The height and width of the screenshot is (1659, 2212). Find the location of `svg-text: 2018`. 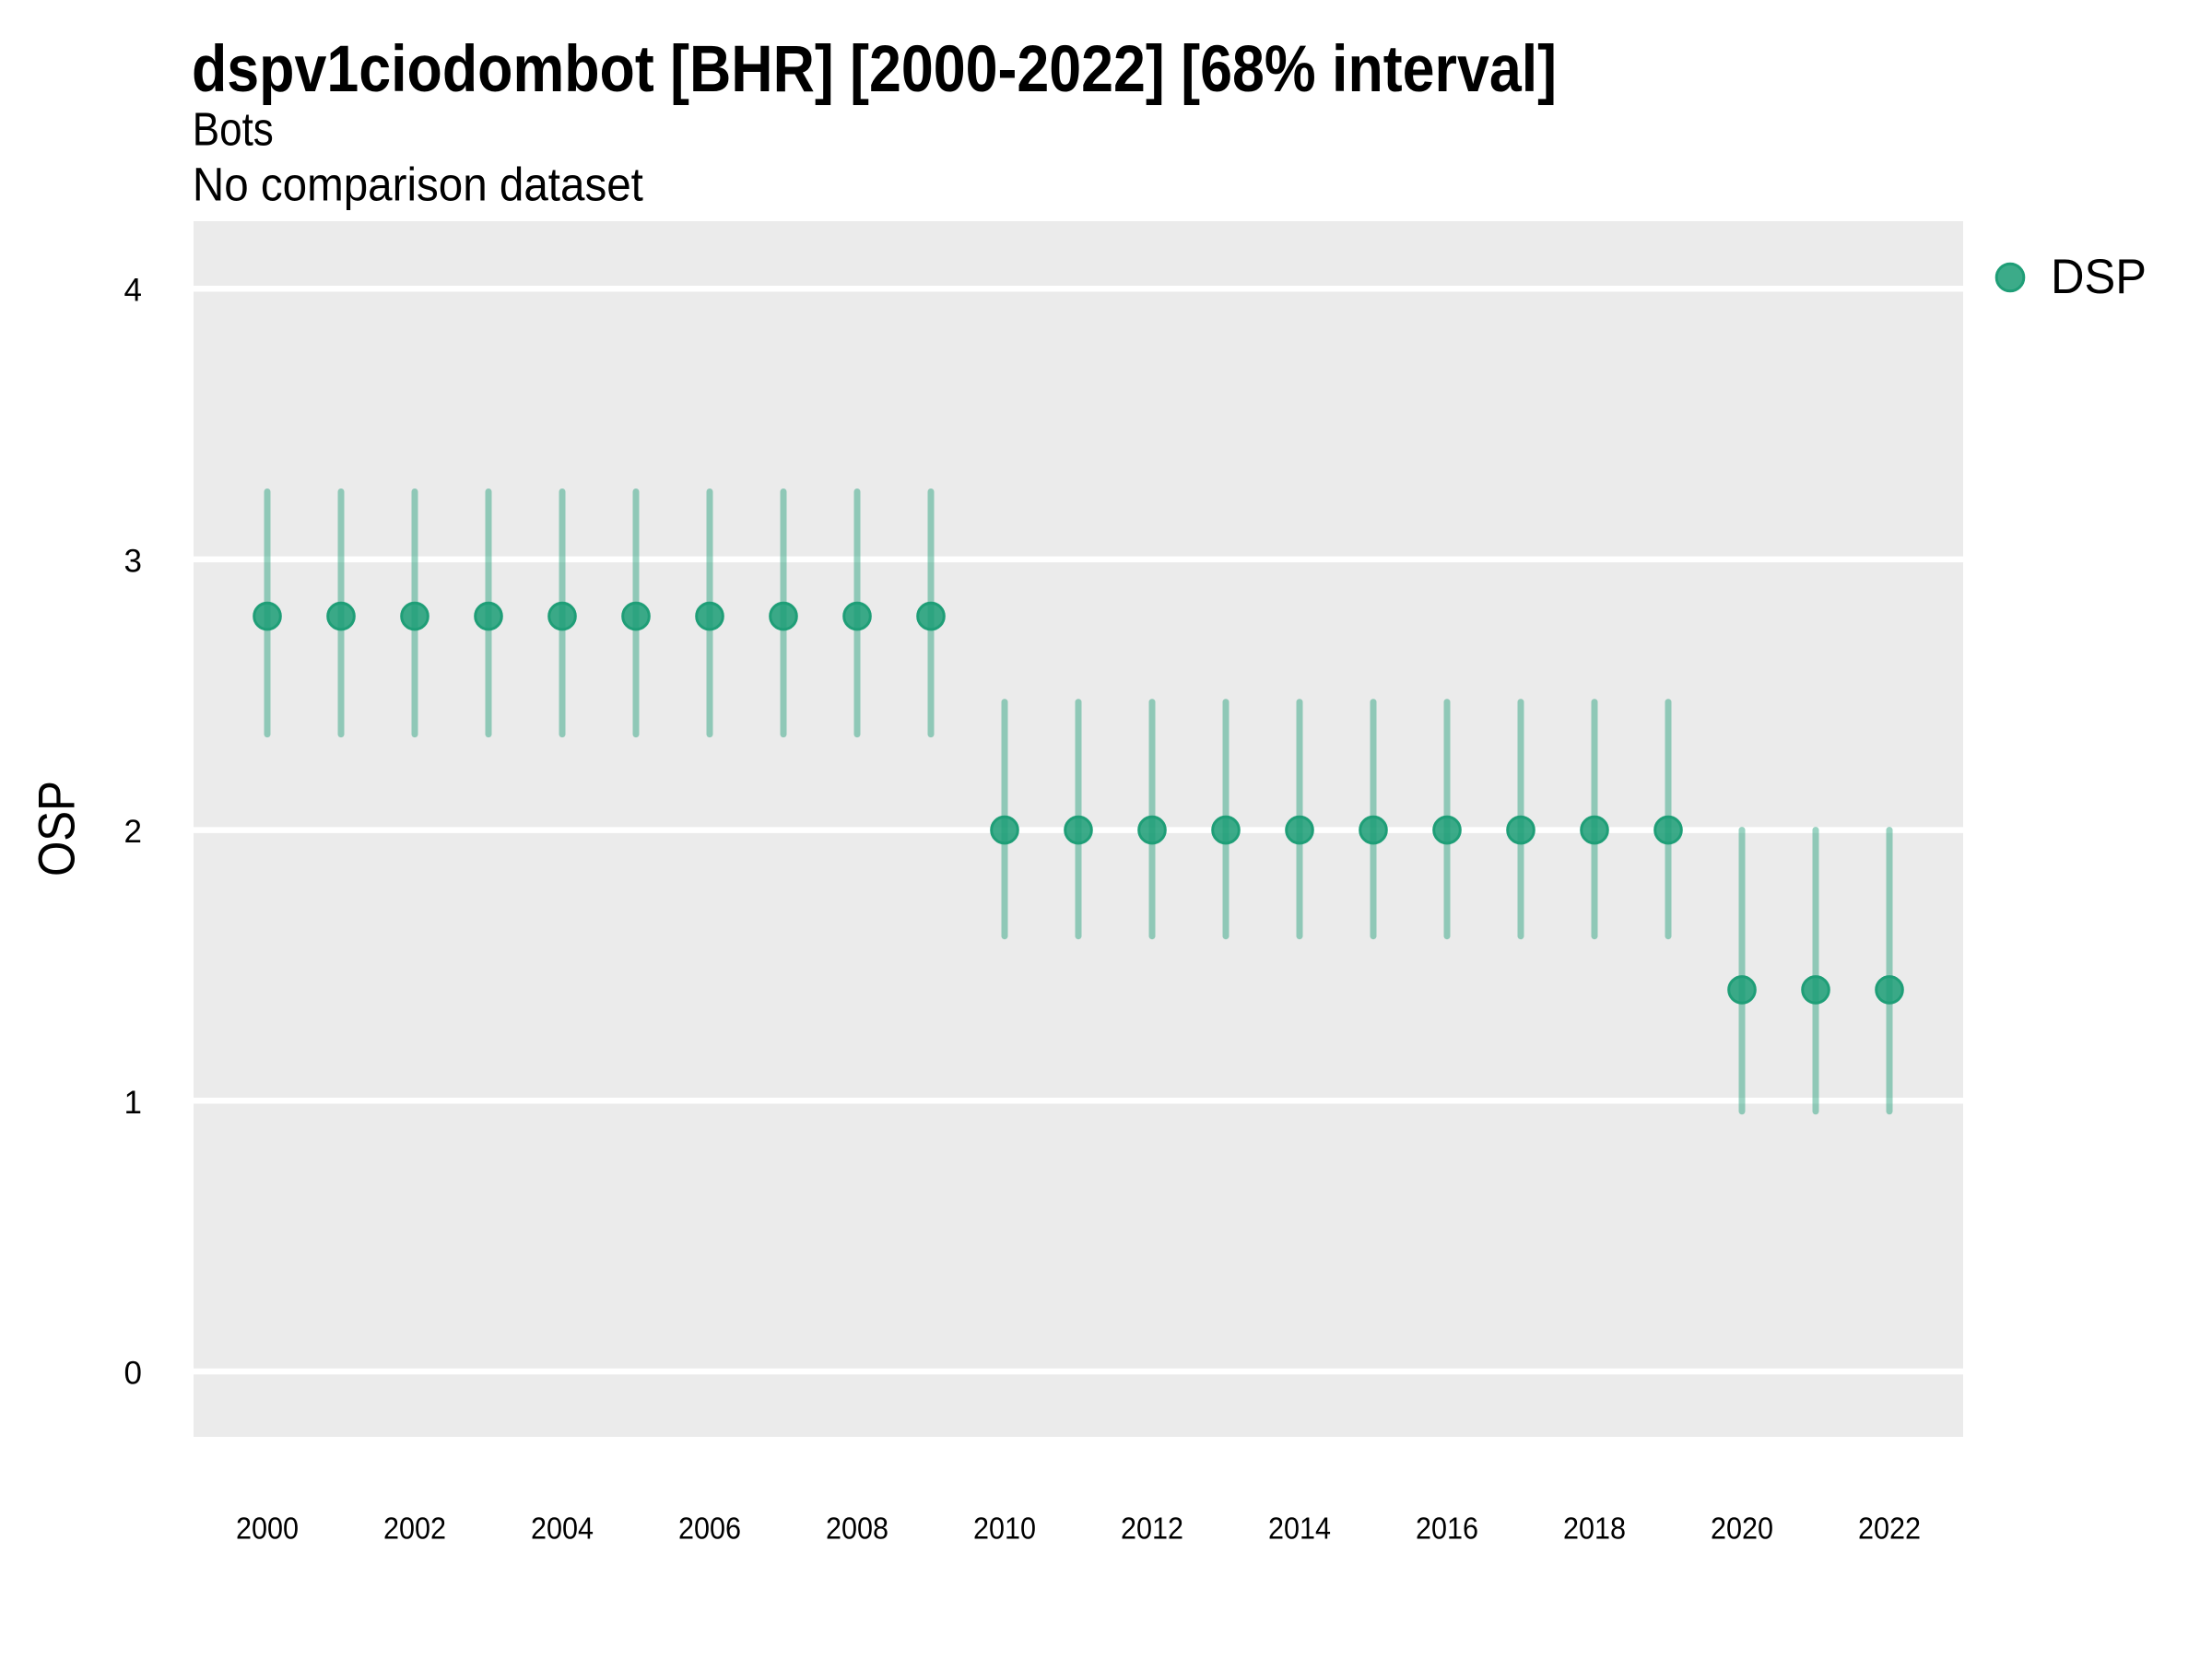

svg-text: 2018 is located at coordinates (1594, 1529).